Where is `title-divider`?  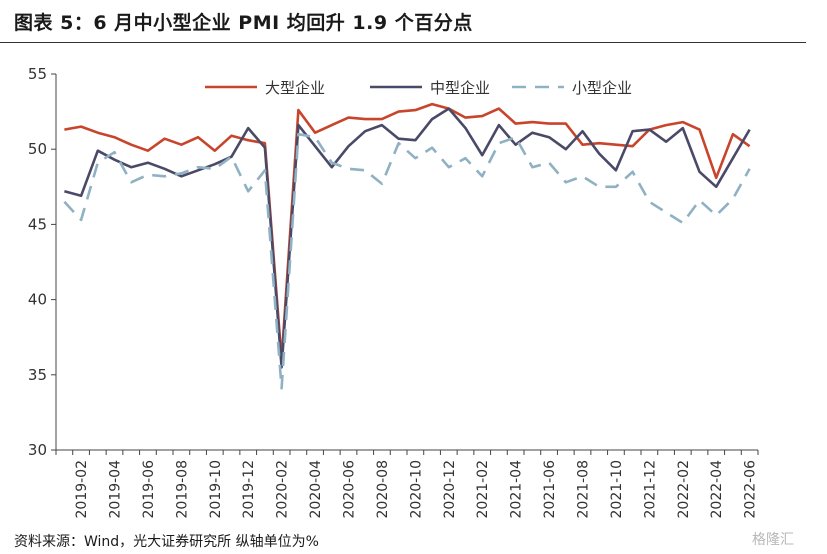 title-divider is located at coordinates (403, 42).